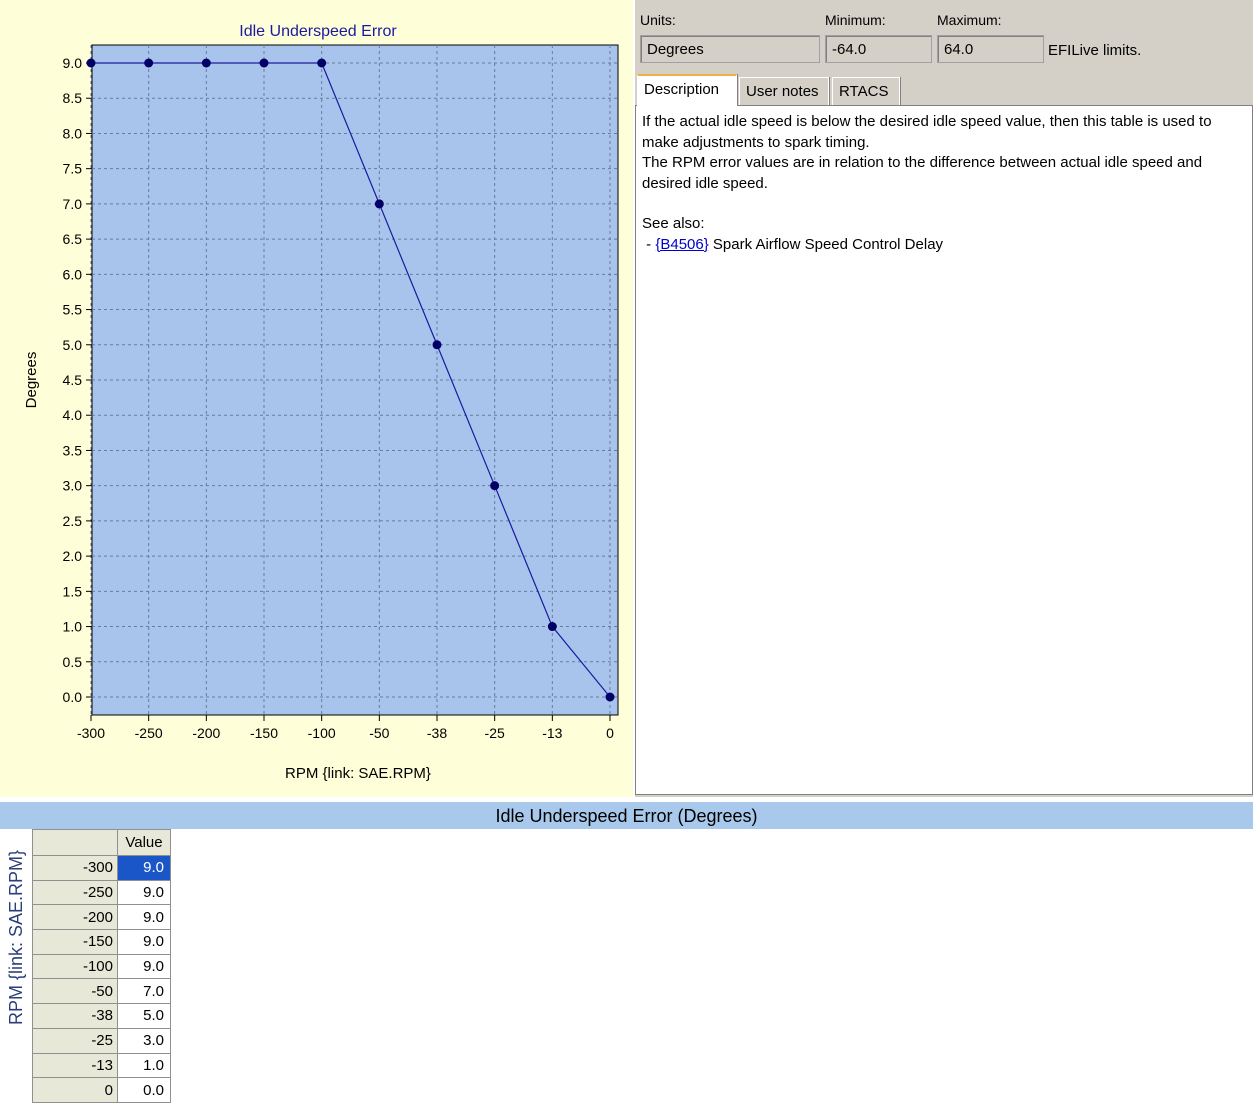 The image size is (1253, 1108). I want to click on value-cell: 5.0, so click(144, 1016).